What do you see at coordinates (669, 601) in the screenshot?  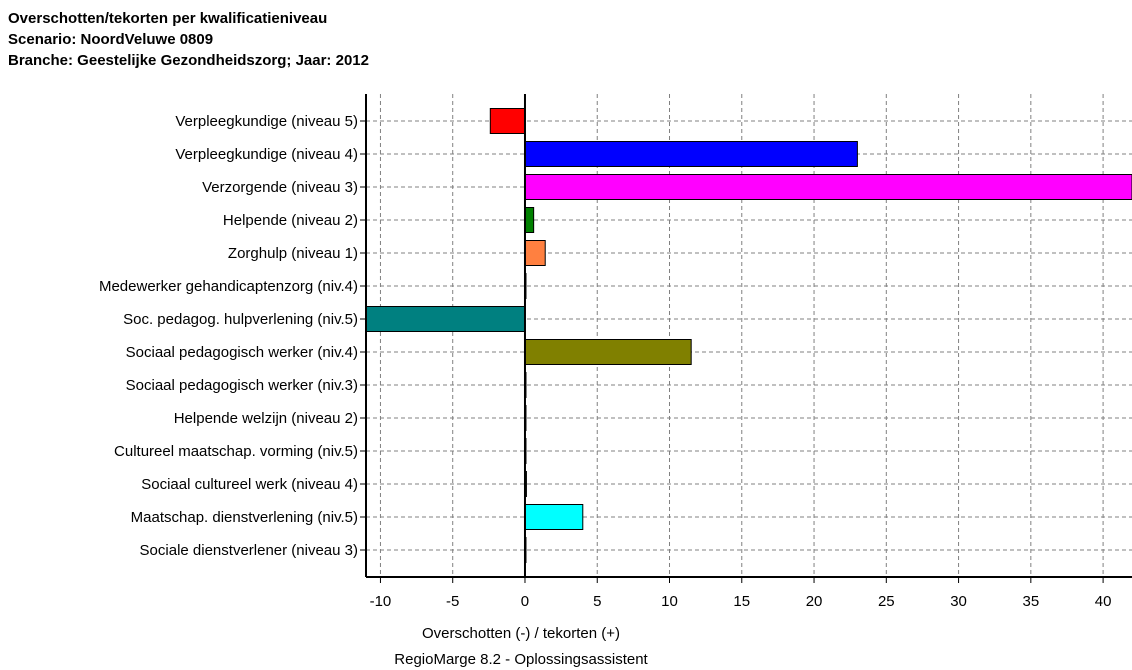 I see `x-tick-label: 10` at bounding box center [669, 601].